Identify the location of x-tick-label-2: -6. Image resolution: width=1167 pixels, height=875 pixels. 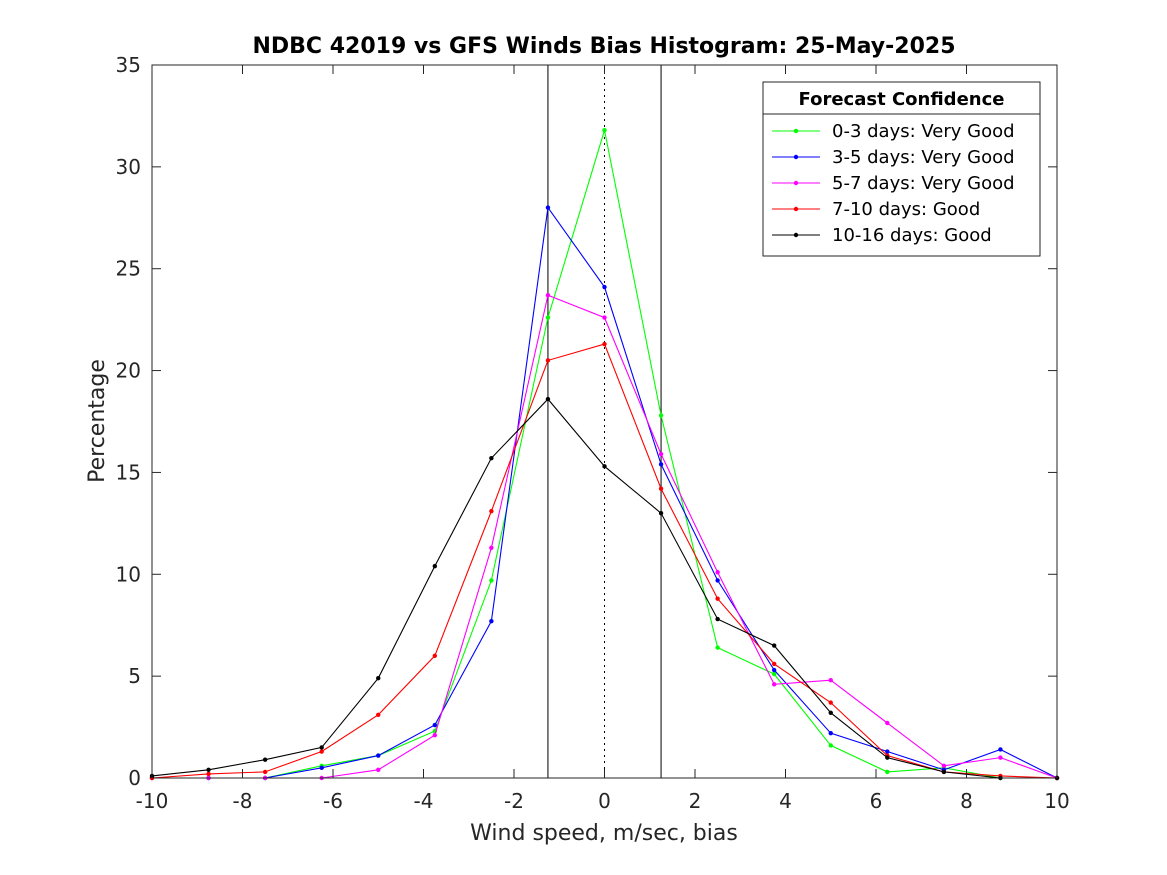
(333, 801).